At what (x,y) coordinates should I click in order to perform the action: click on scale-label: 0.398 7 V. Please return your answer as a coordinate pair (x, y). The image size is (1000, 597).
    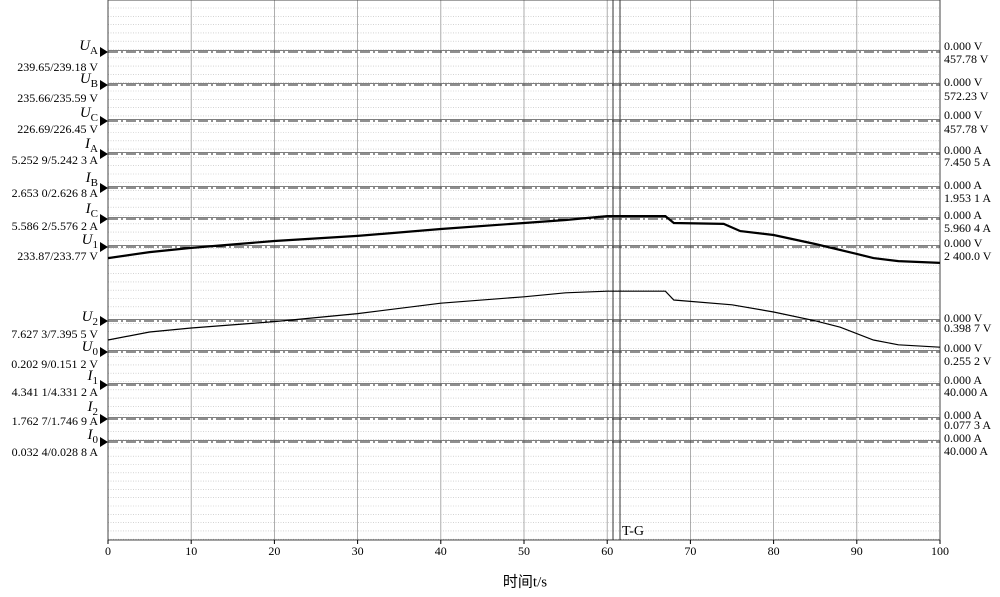
    Looking at the image, I should click on (968, 328).